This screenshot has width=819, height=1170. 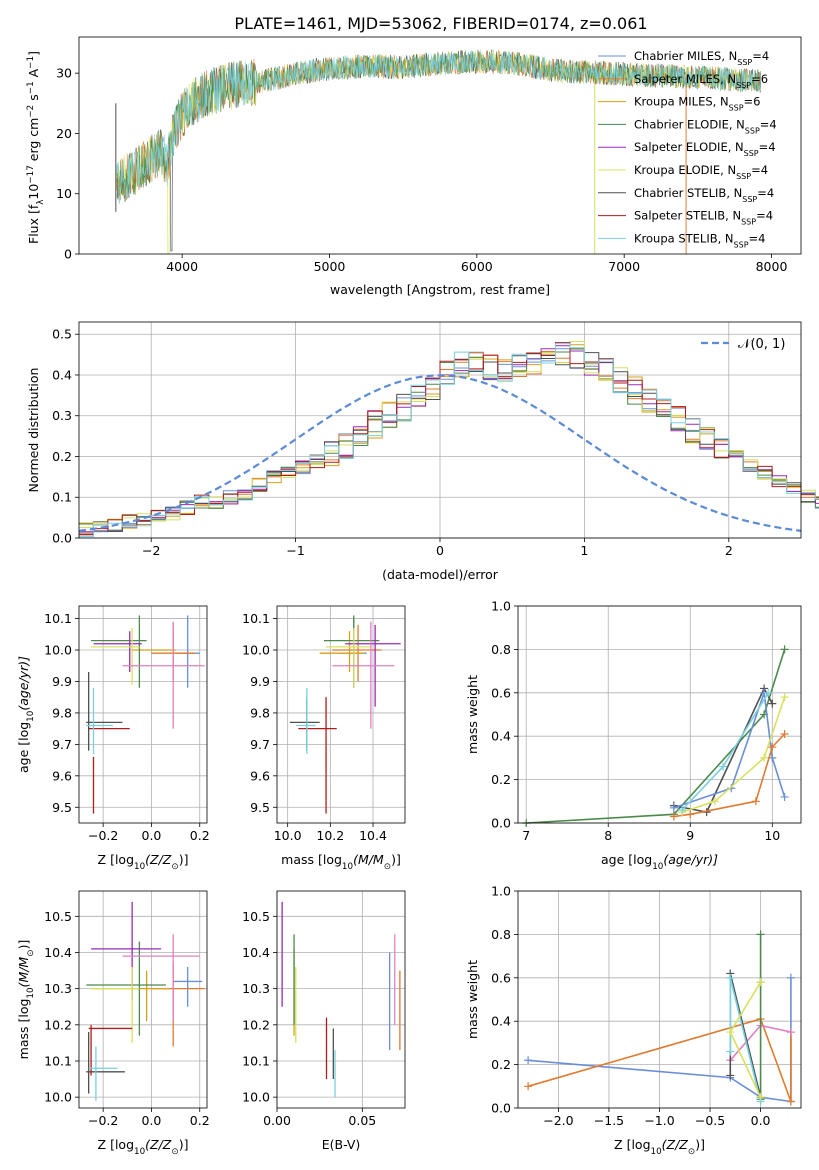 What do you see at coordinates (182, 266) in the screenshot?
I see `x-tick-label: 4000` at bounding box center [182, 266].